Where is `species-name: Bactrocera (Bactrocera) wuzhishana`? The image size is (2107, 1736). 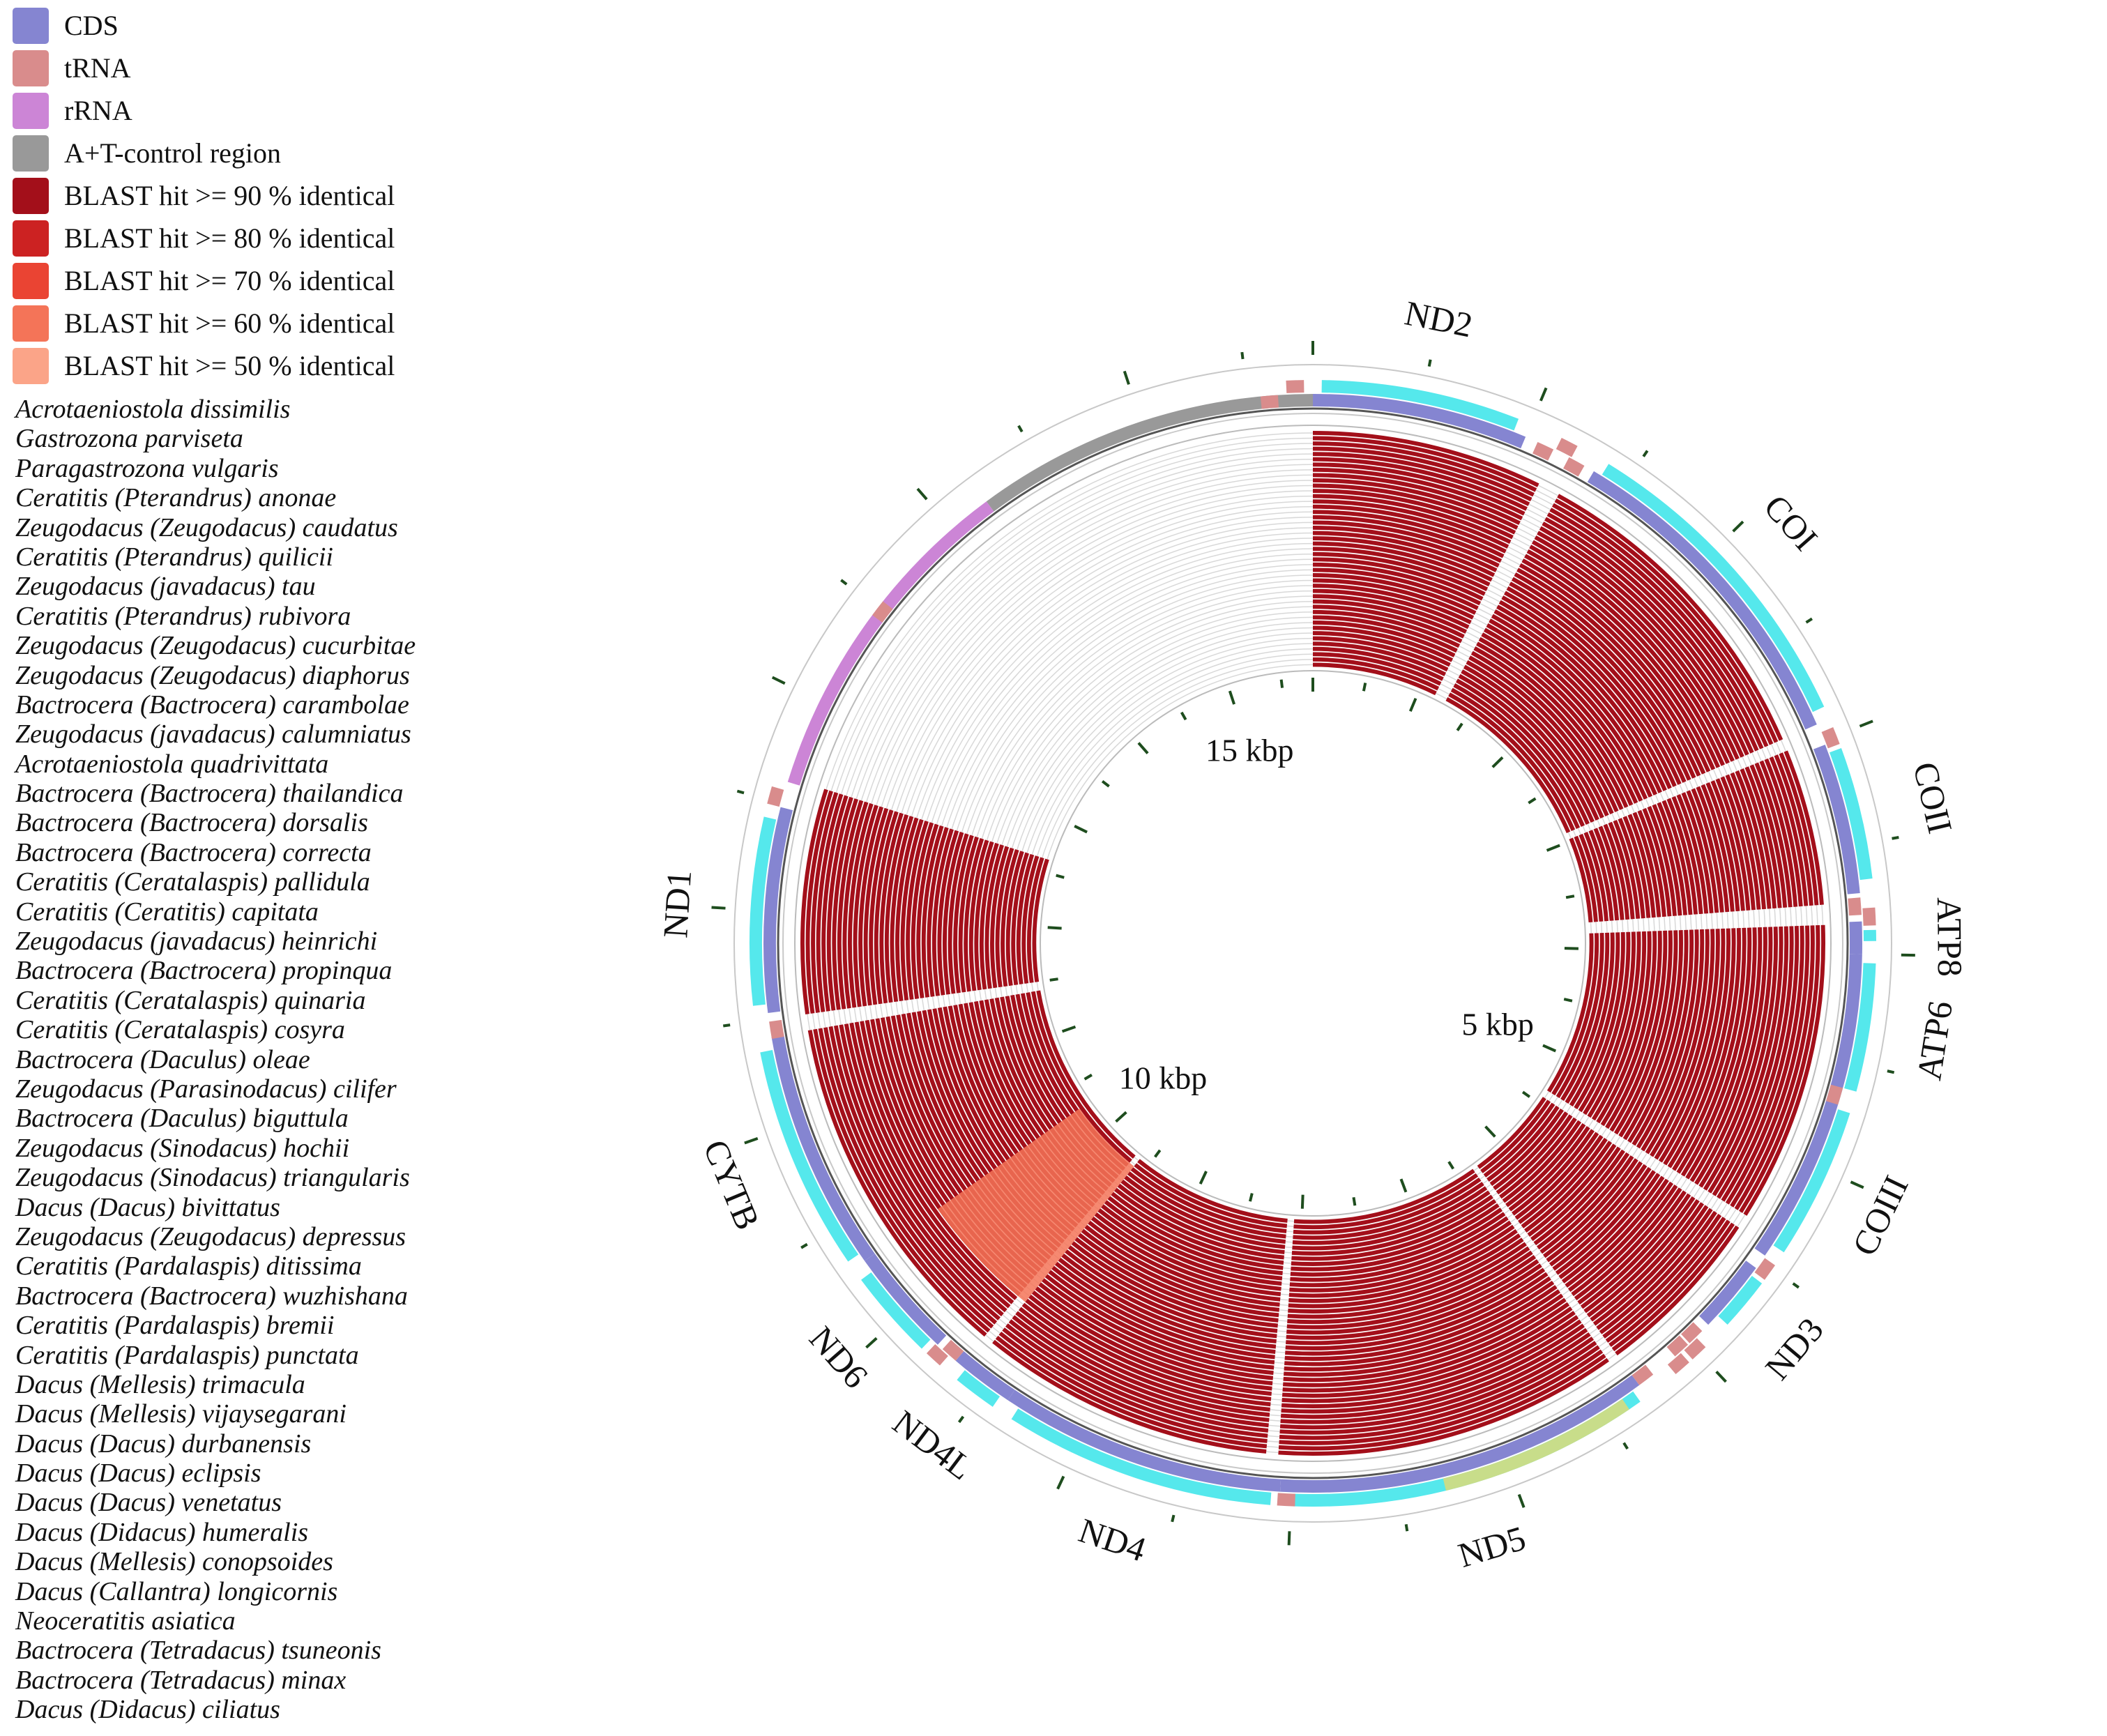
species-name: Bactrocera (Bactrocera) wuzhishana is located at coordinates (212, 1296).